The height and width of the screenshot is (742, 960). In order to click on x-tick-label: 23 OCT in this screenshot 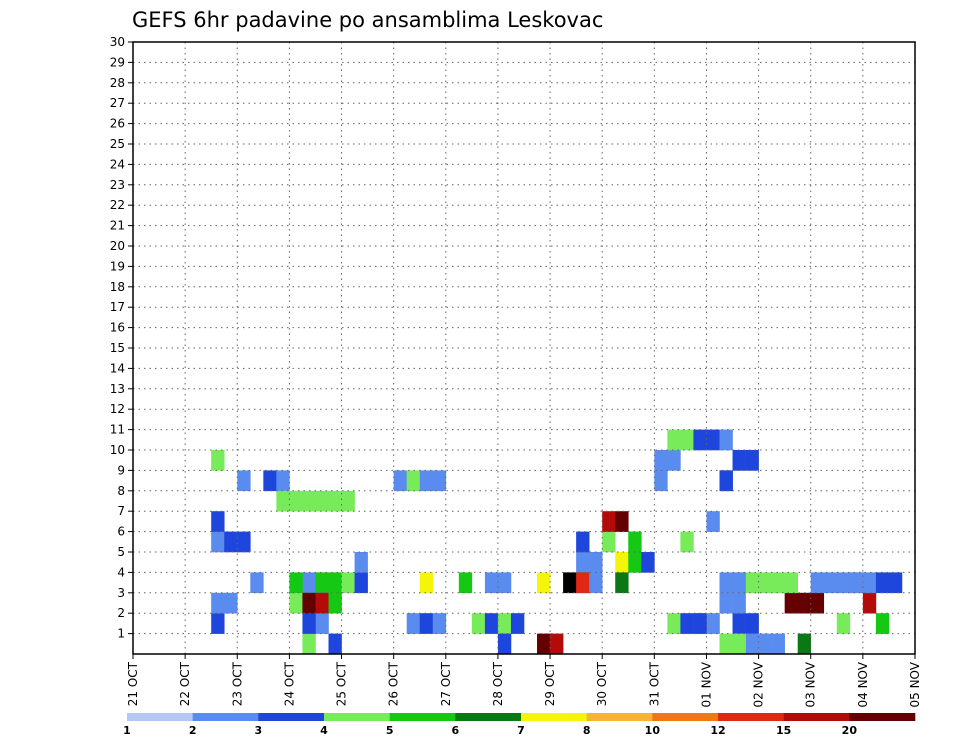, I will do `click(237, 683)`.